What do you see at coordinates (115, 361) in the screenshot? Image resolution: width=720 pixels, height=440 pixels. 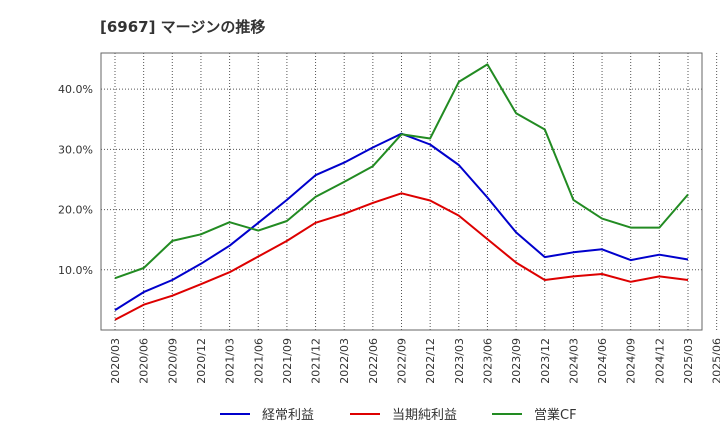 I see `x-tick-label: 2020/03` at bounding box center [115, 361].